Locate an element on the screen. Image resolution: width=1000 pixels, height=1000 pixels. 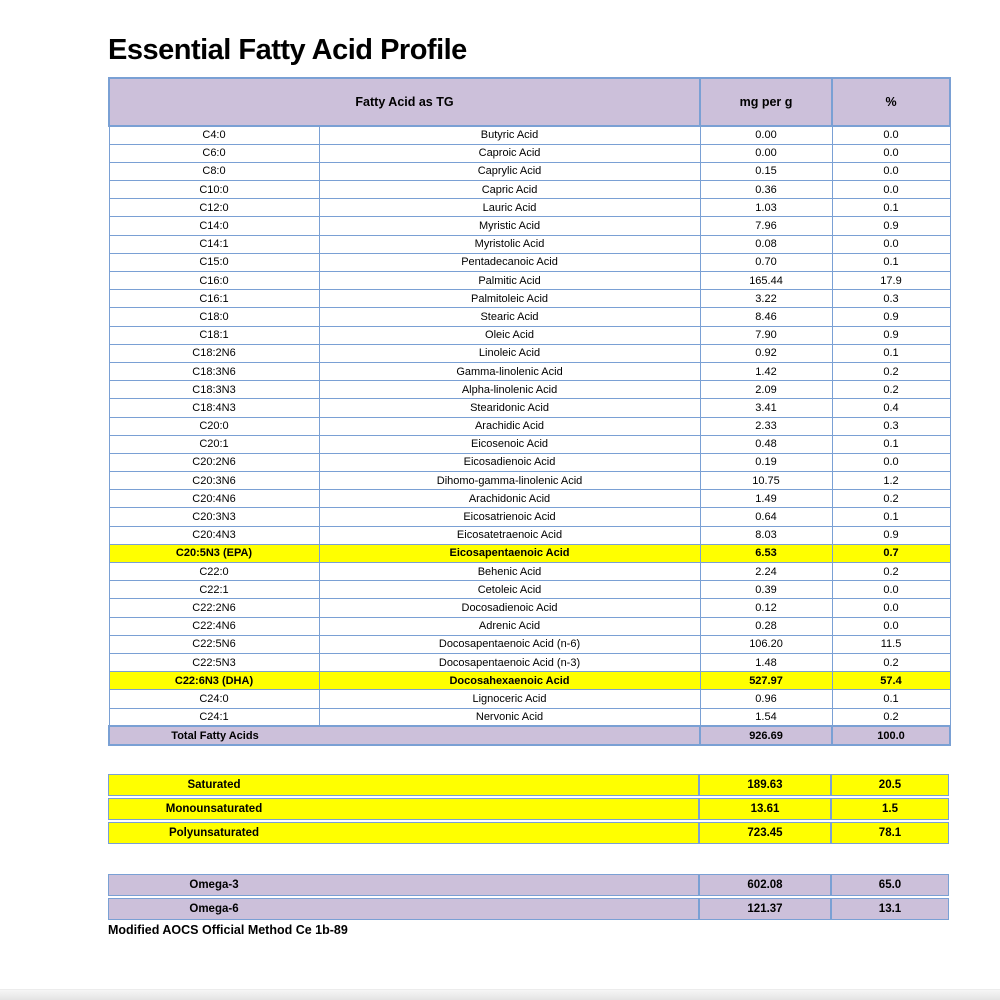
table-row: C22:2N6 Docosadienoic Acid 0.12 0.0 is located at coordinates (529, 608).